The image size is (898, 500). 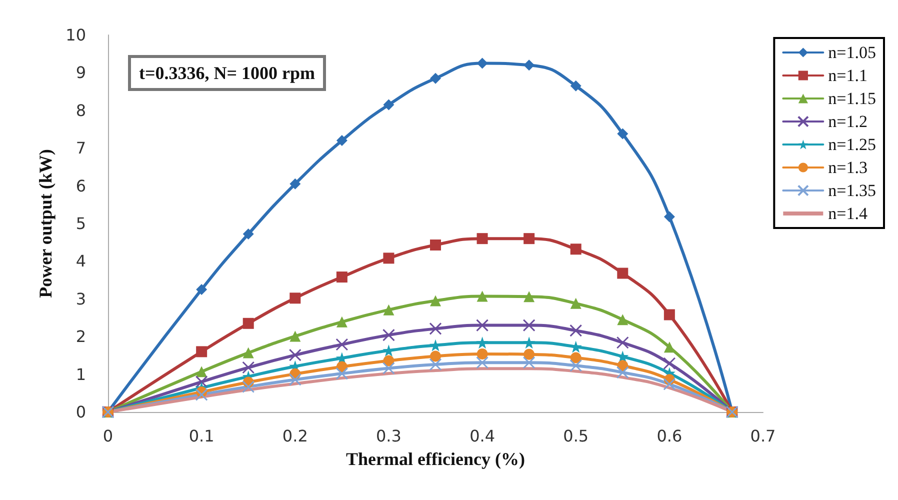 What do you see at coordinates (108, 436) in the screenshot?
I see `x-tick-label: 0` at bounding box center [108, 436].